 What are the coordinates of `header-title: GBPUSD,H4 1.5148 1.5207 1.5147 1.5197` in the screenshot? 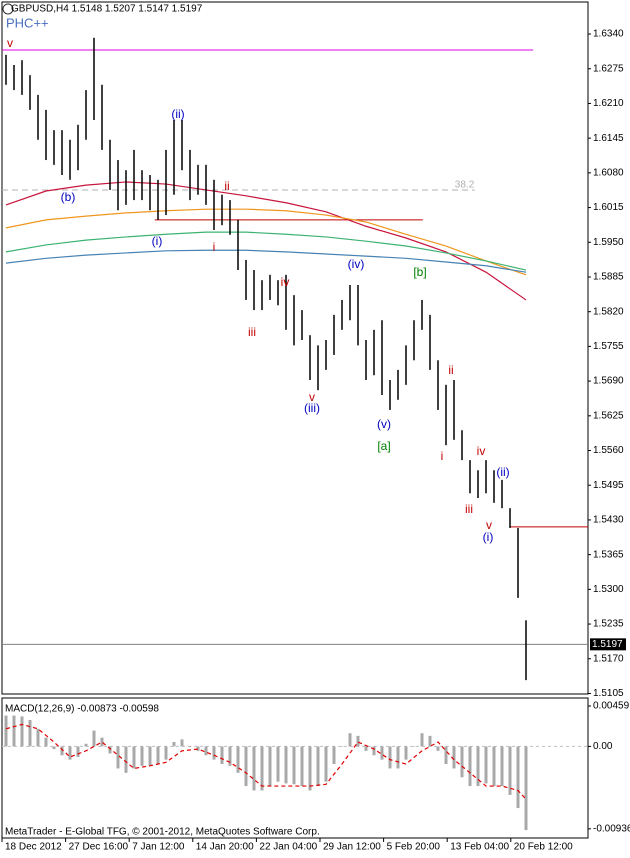 It's located at (107, 9).